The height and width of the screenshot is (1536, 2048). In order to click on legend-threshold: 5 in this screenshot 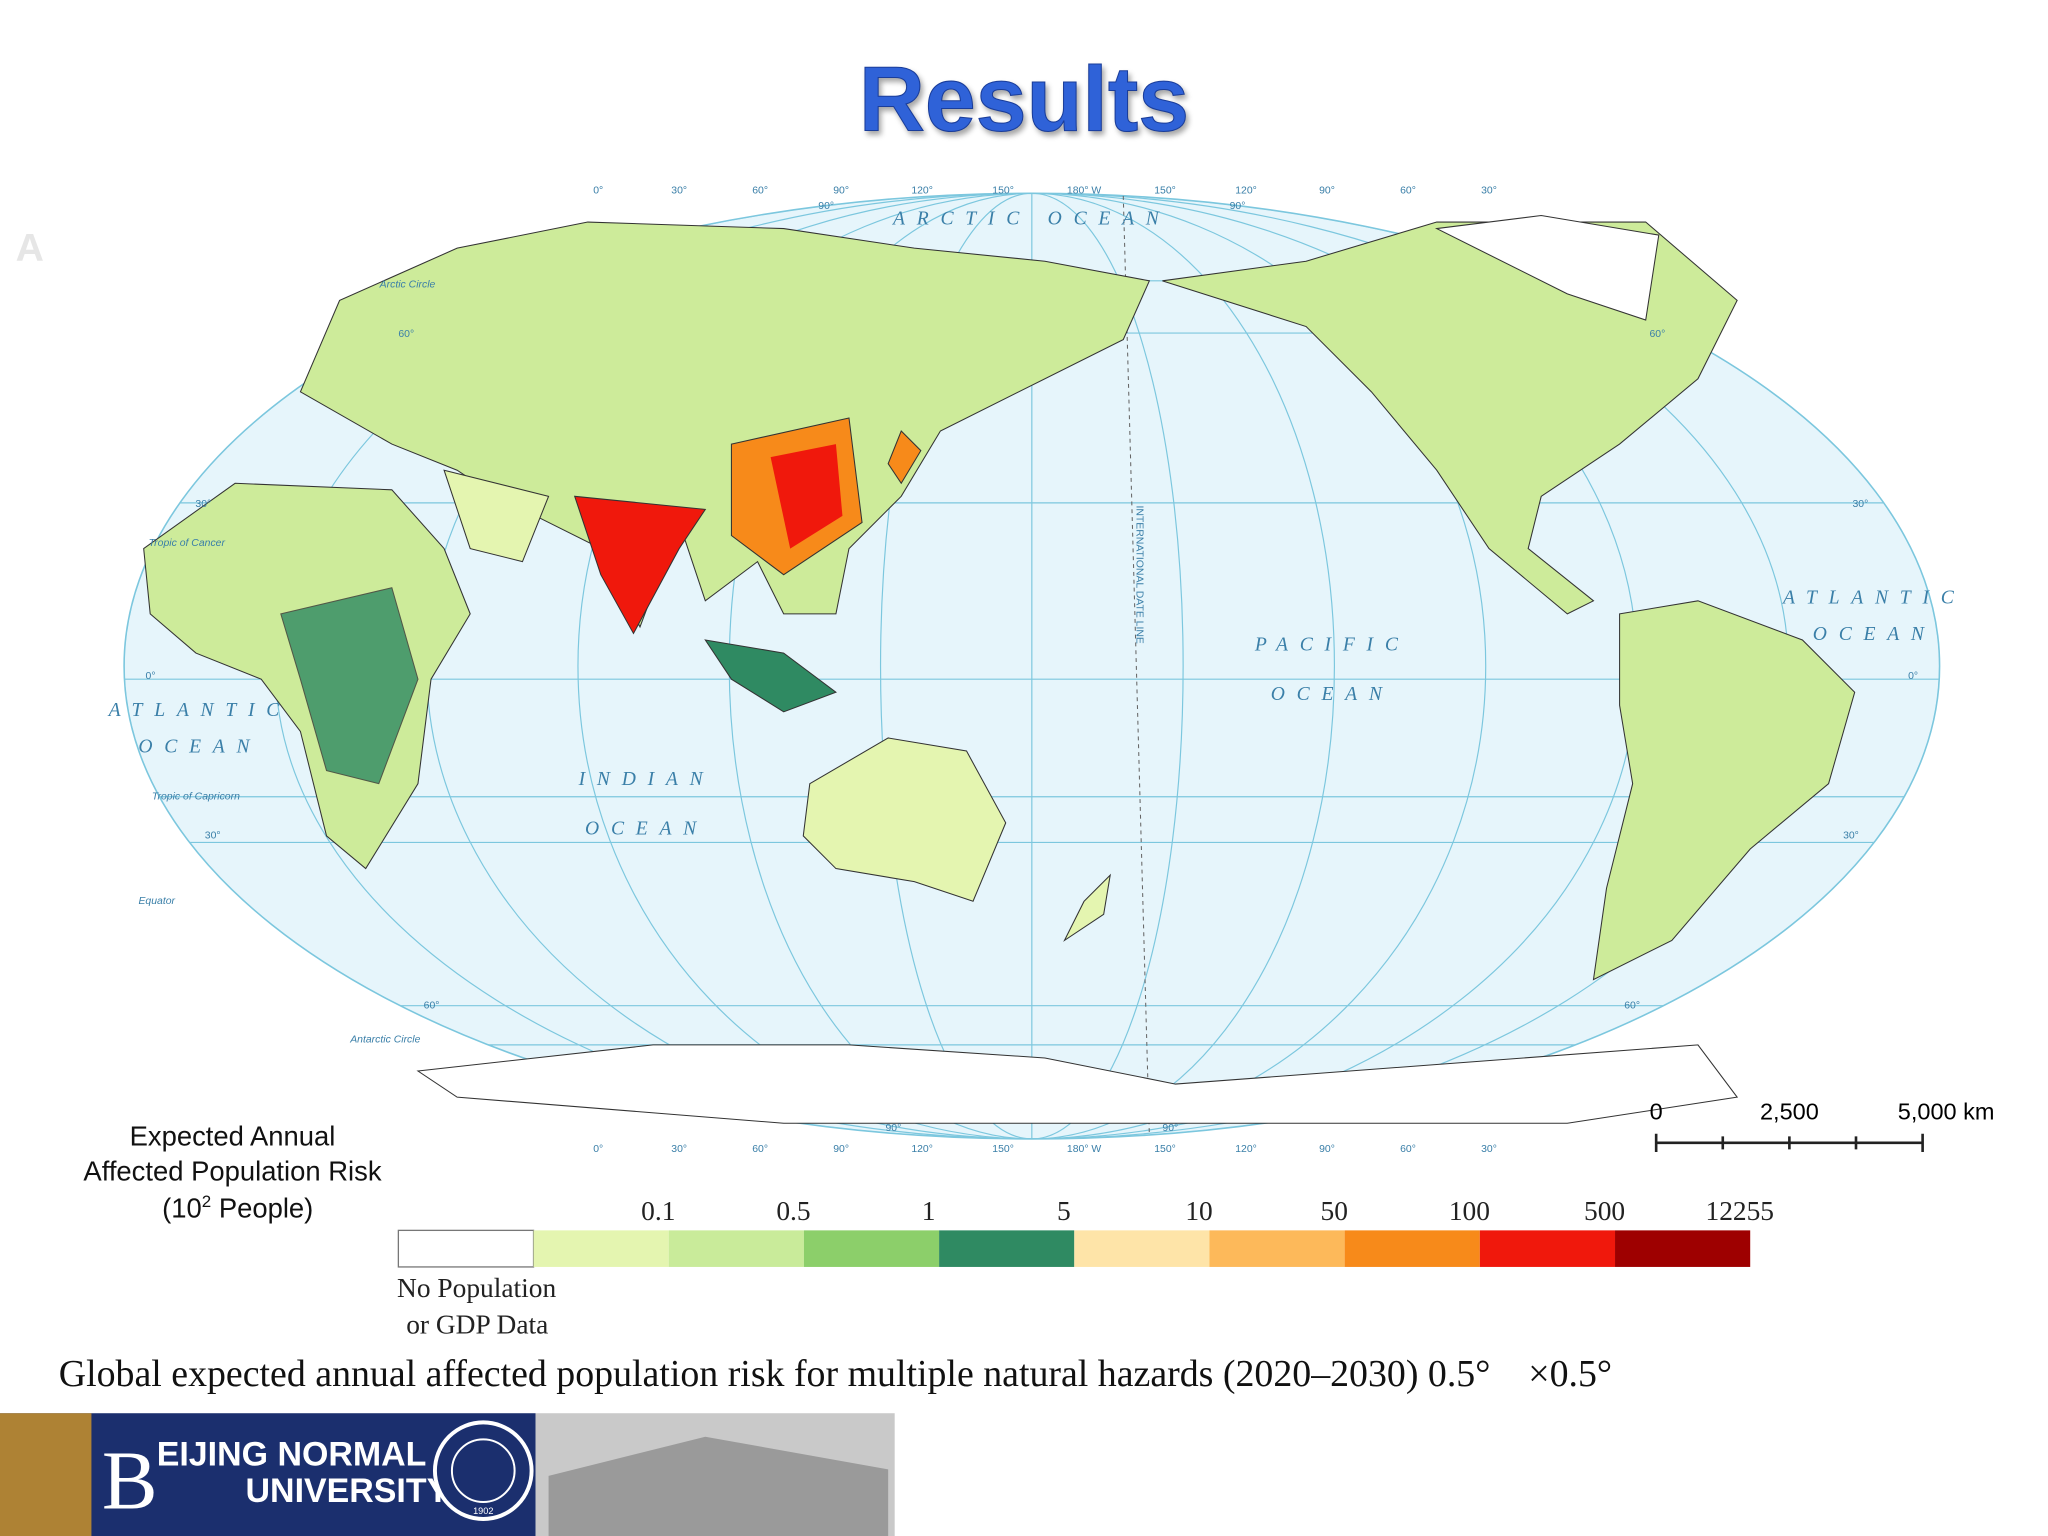, I will do `click(1064, 1211)`.